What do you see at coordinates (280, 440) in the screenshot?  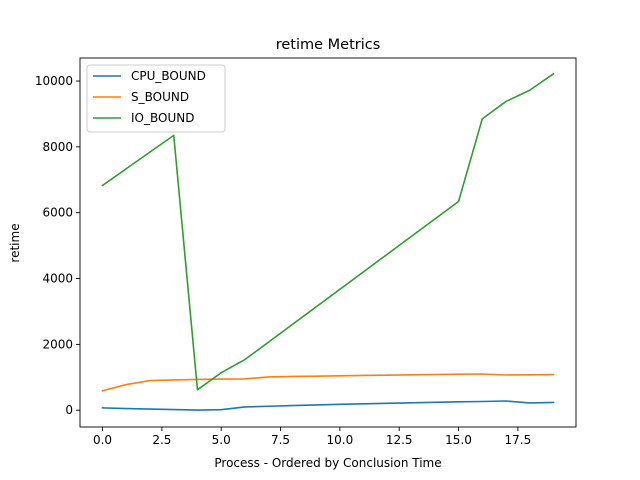 I see `x-tick-label: 7.5` at bounding box center [280, 440].